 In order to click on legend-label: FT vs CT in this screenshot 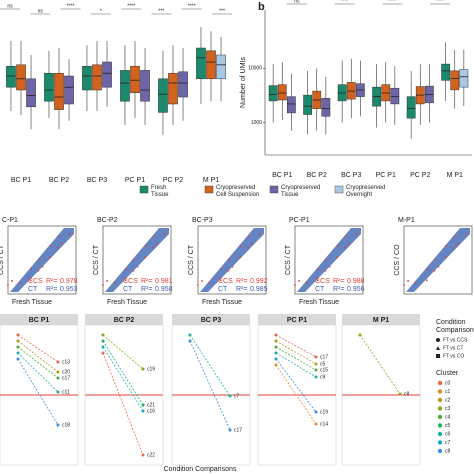, I will do `click(453, 348)`.